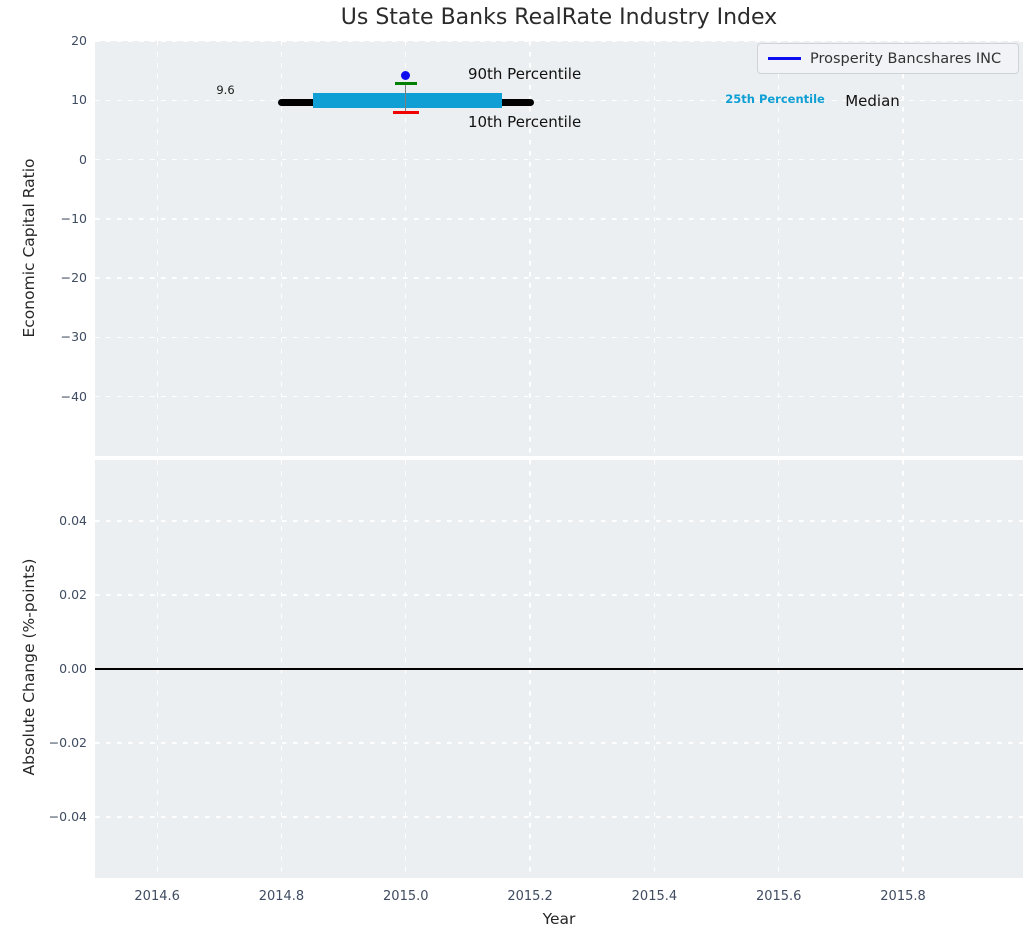  Describe the element at coordinates (775, 99) in the screenshot. I see `p25-label: 25th Percentile` at that location.